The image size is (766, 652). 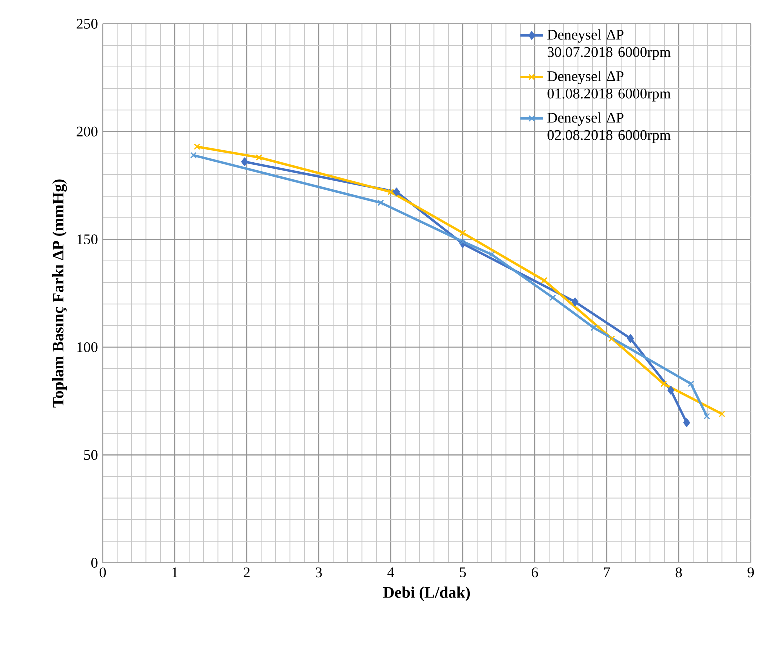 What do you see at coordinates (609, 45) in the screenshot?
I see `legend-label: Deneysel ΔP 30.07.2018 6000rpm` at bounding box center [609, 45].